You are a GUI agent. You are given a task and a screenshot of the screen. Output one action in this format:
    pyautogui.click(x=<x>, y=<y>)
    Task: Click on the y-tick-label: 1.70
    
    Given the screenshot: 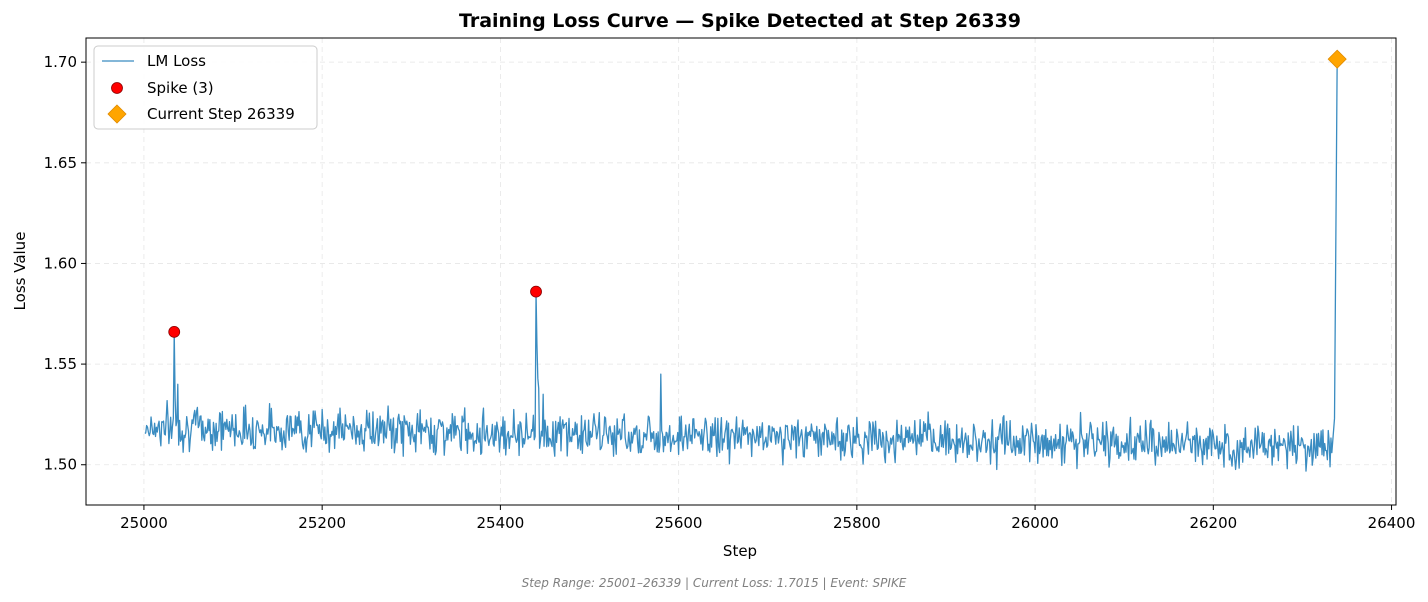 What is the action you would take?
    pyautogui.click(x=60, y=62)
    